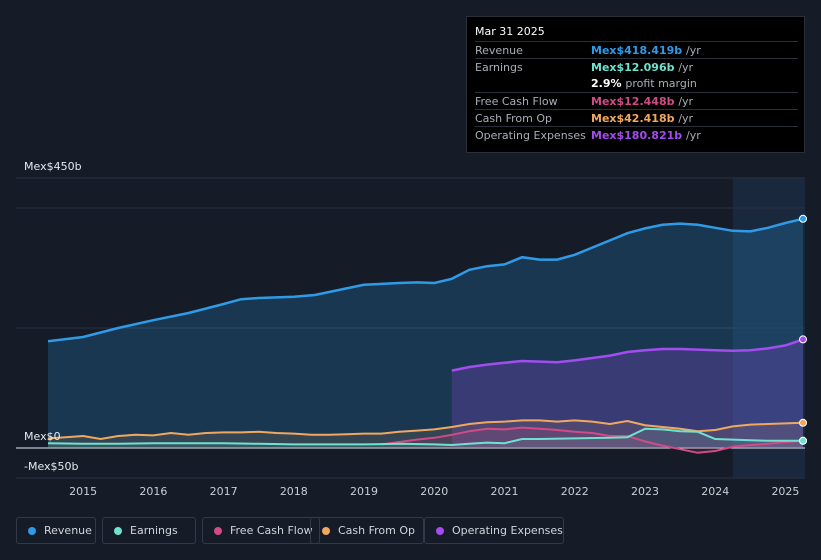  What do you see at coordinates (627, 355) in the screenshot?
I see `operating-expenses-line` at bounding box center [627, 355].